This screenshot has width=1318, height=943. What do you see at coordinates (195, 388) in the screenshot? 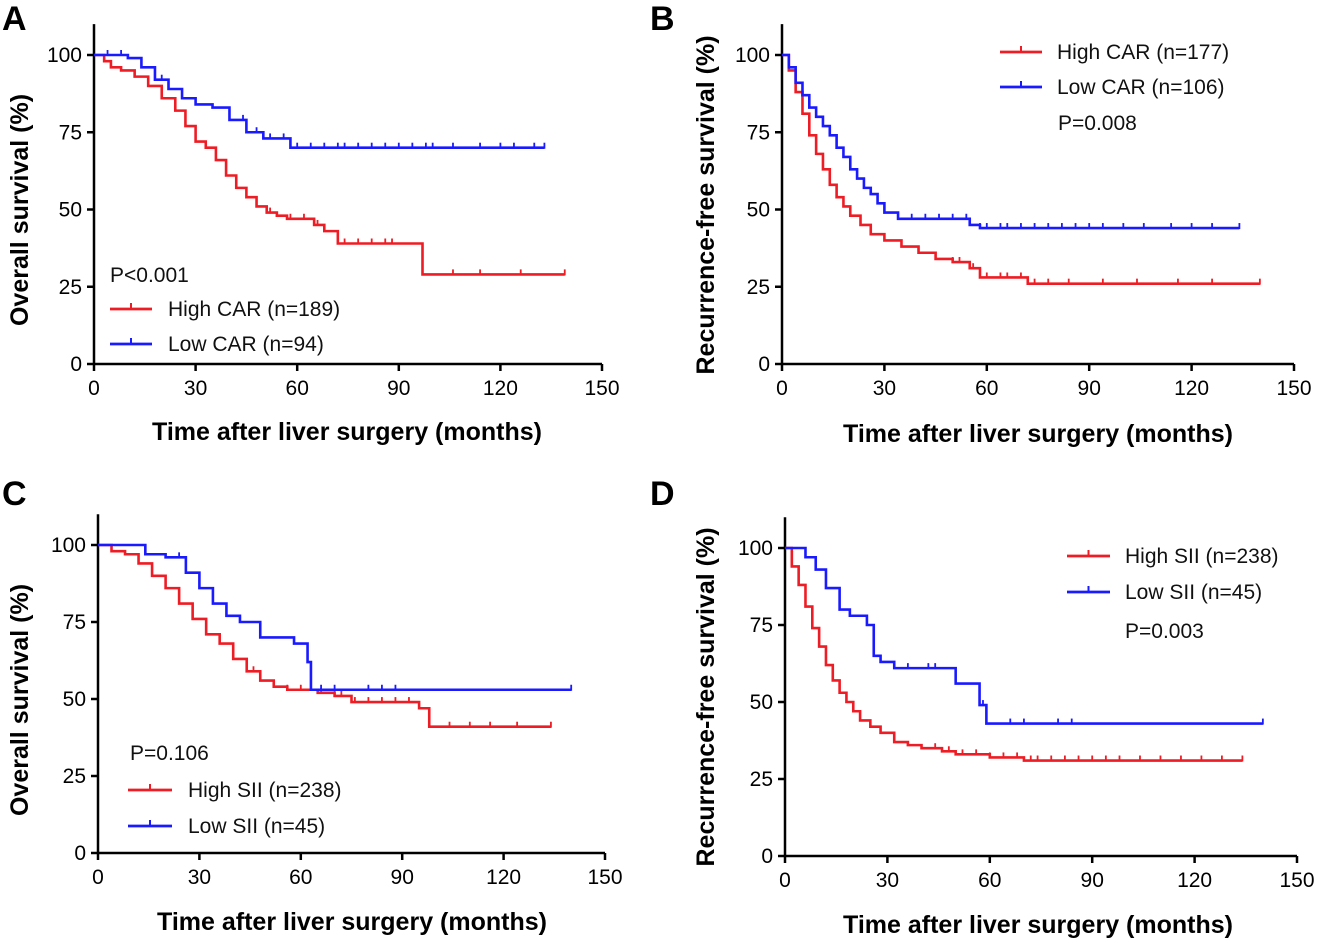
I see `x-tick-label-a: 30` at bounding box center [195, 388].